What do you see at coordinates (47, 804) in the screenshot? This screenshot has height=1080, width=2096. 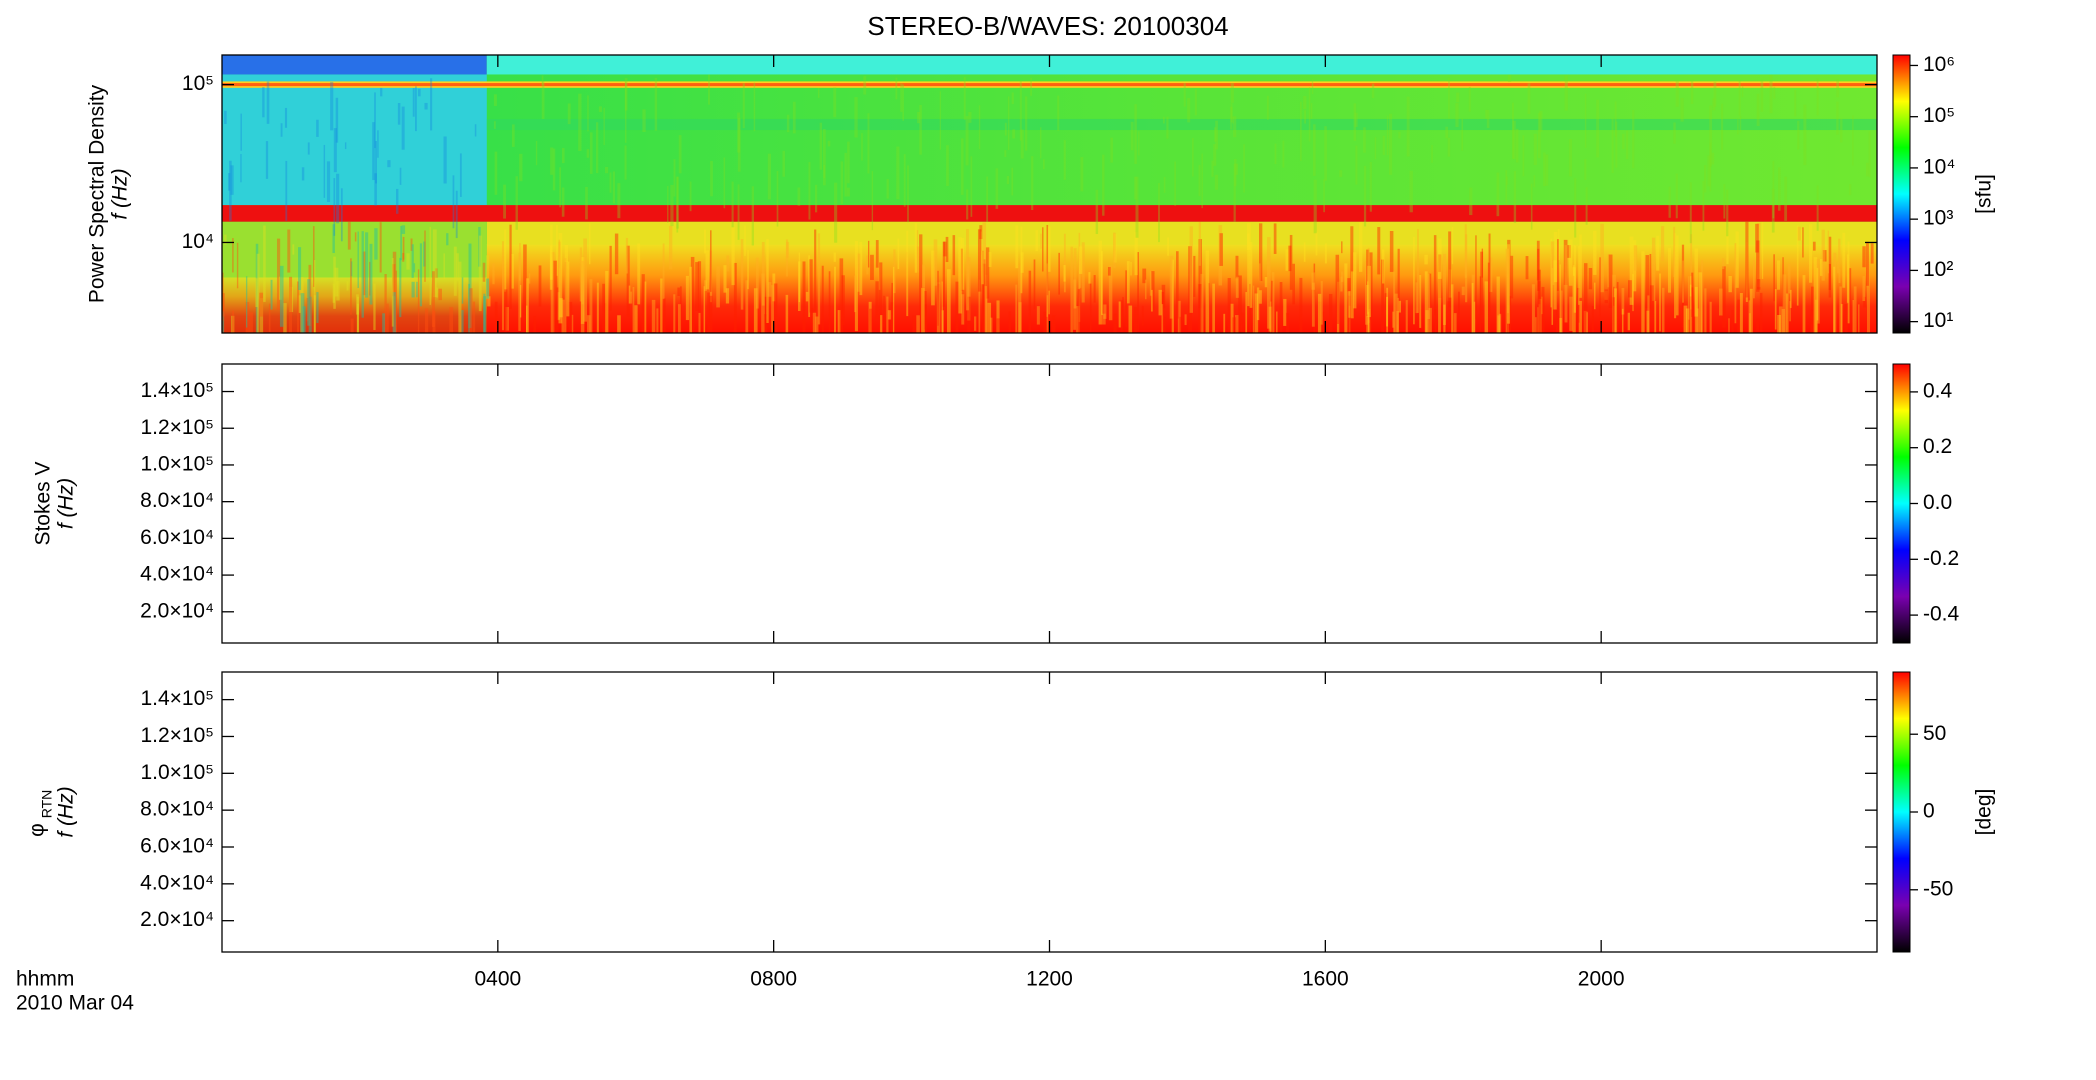 I see `y-axis-label-subscript: RTN` at bounding box center [47, 804].